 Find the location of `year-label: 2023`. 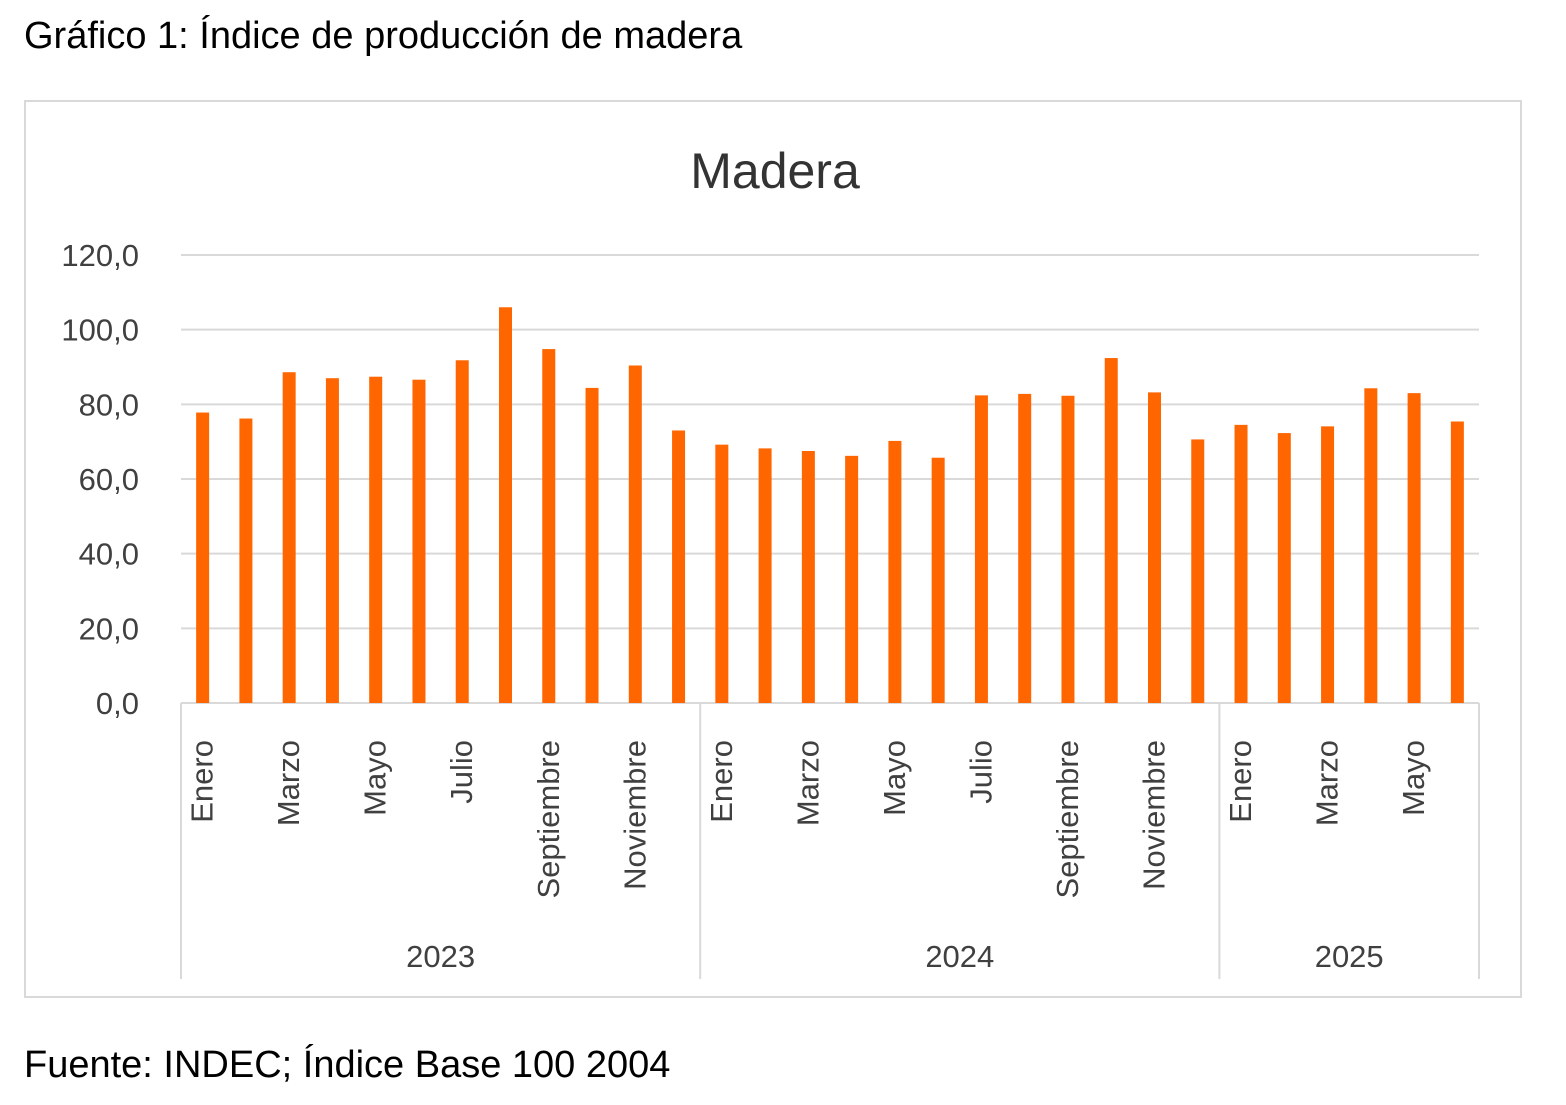

year-label: 2023 is located at coordinates (440, 956).